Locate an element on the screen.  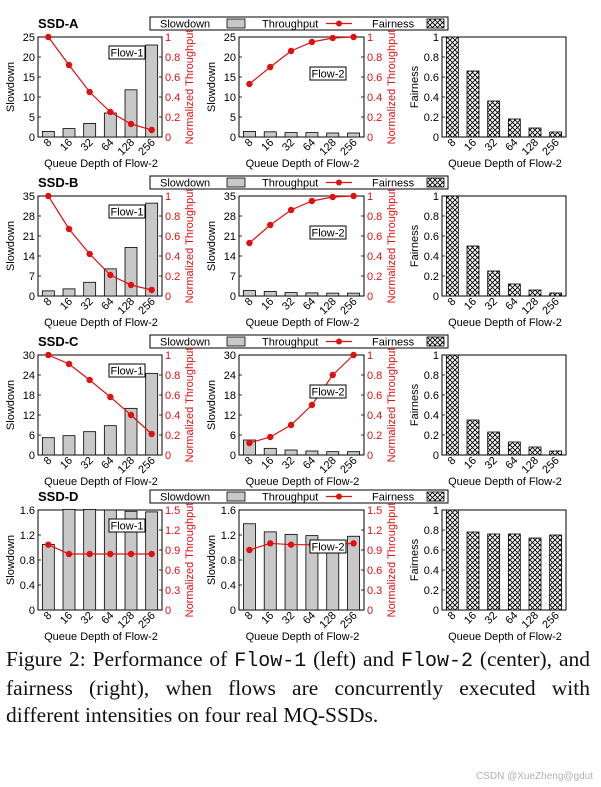
legend-throughput-marker is located at coordinates (339, 182).